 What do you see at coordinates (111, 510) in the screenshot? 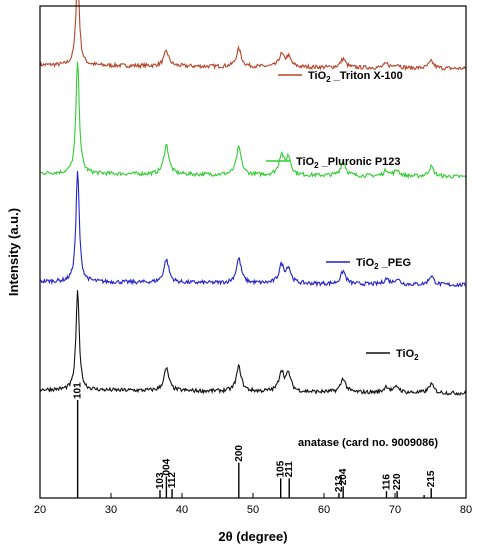
I see `x-tick-label: 30` at bounding box center [111, 510].